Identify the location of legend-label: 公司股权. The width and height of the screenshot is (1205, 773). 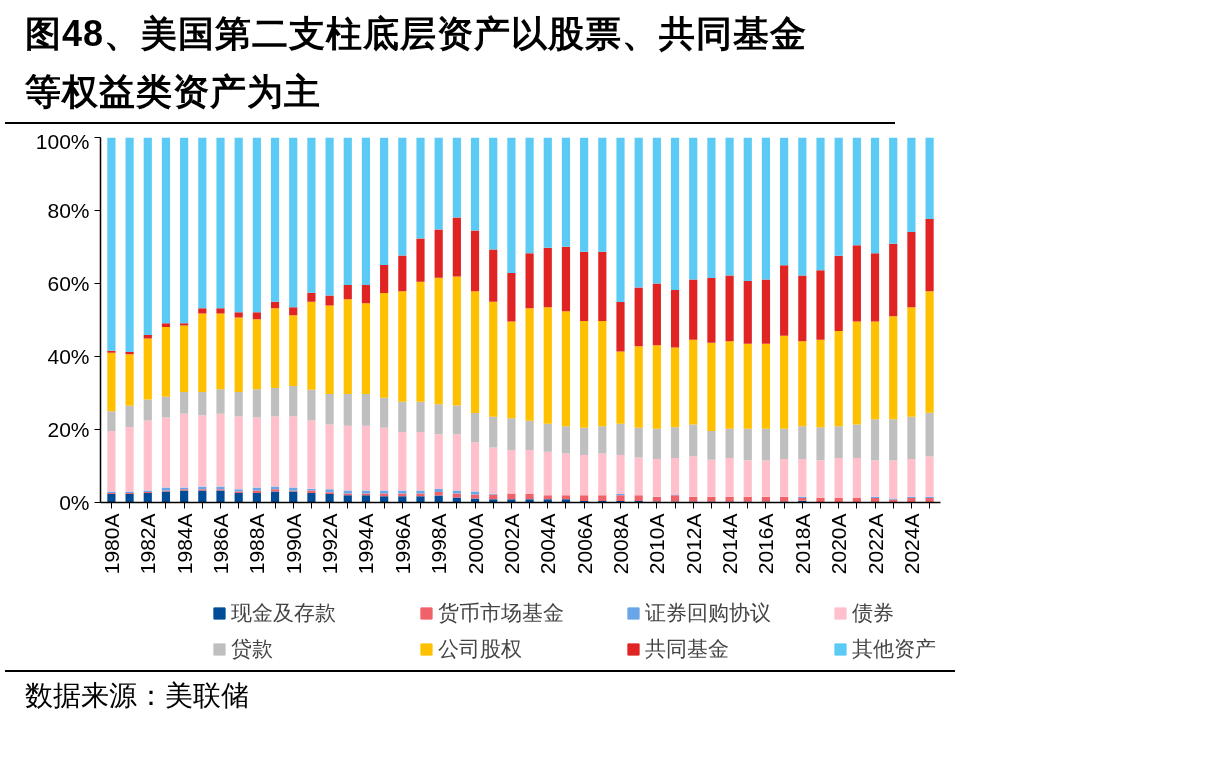
(480, 649).